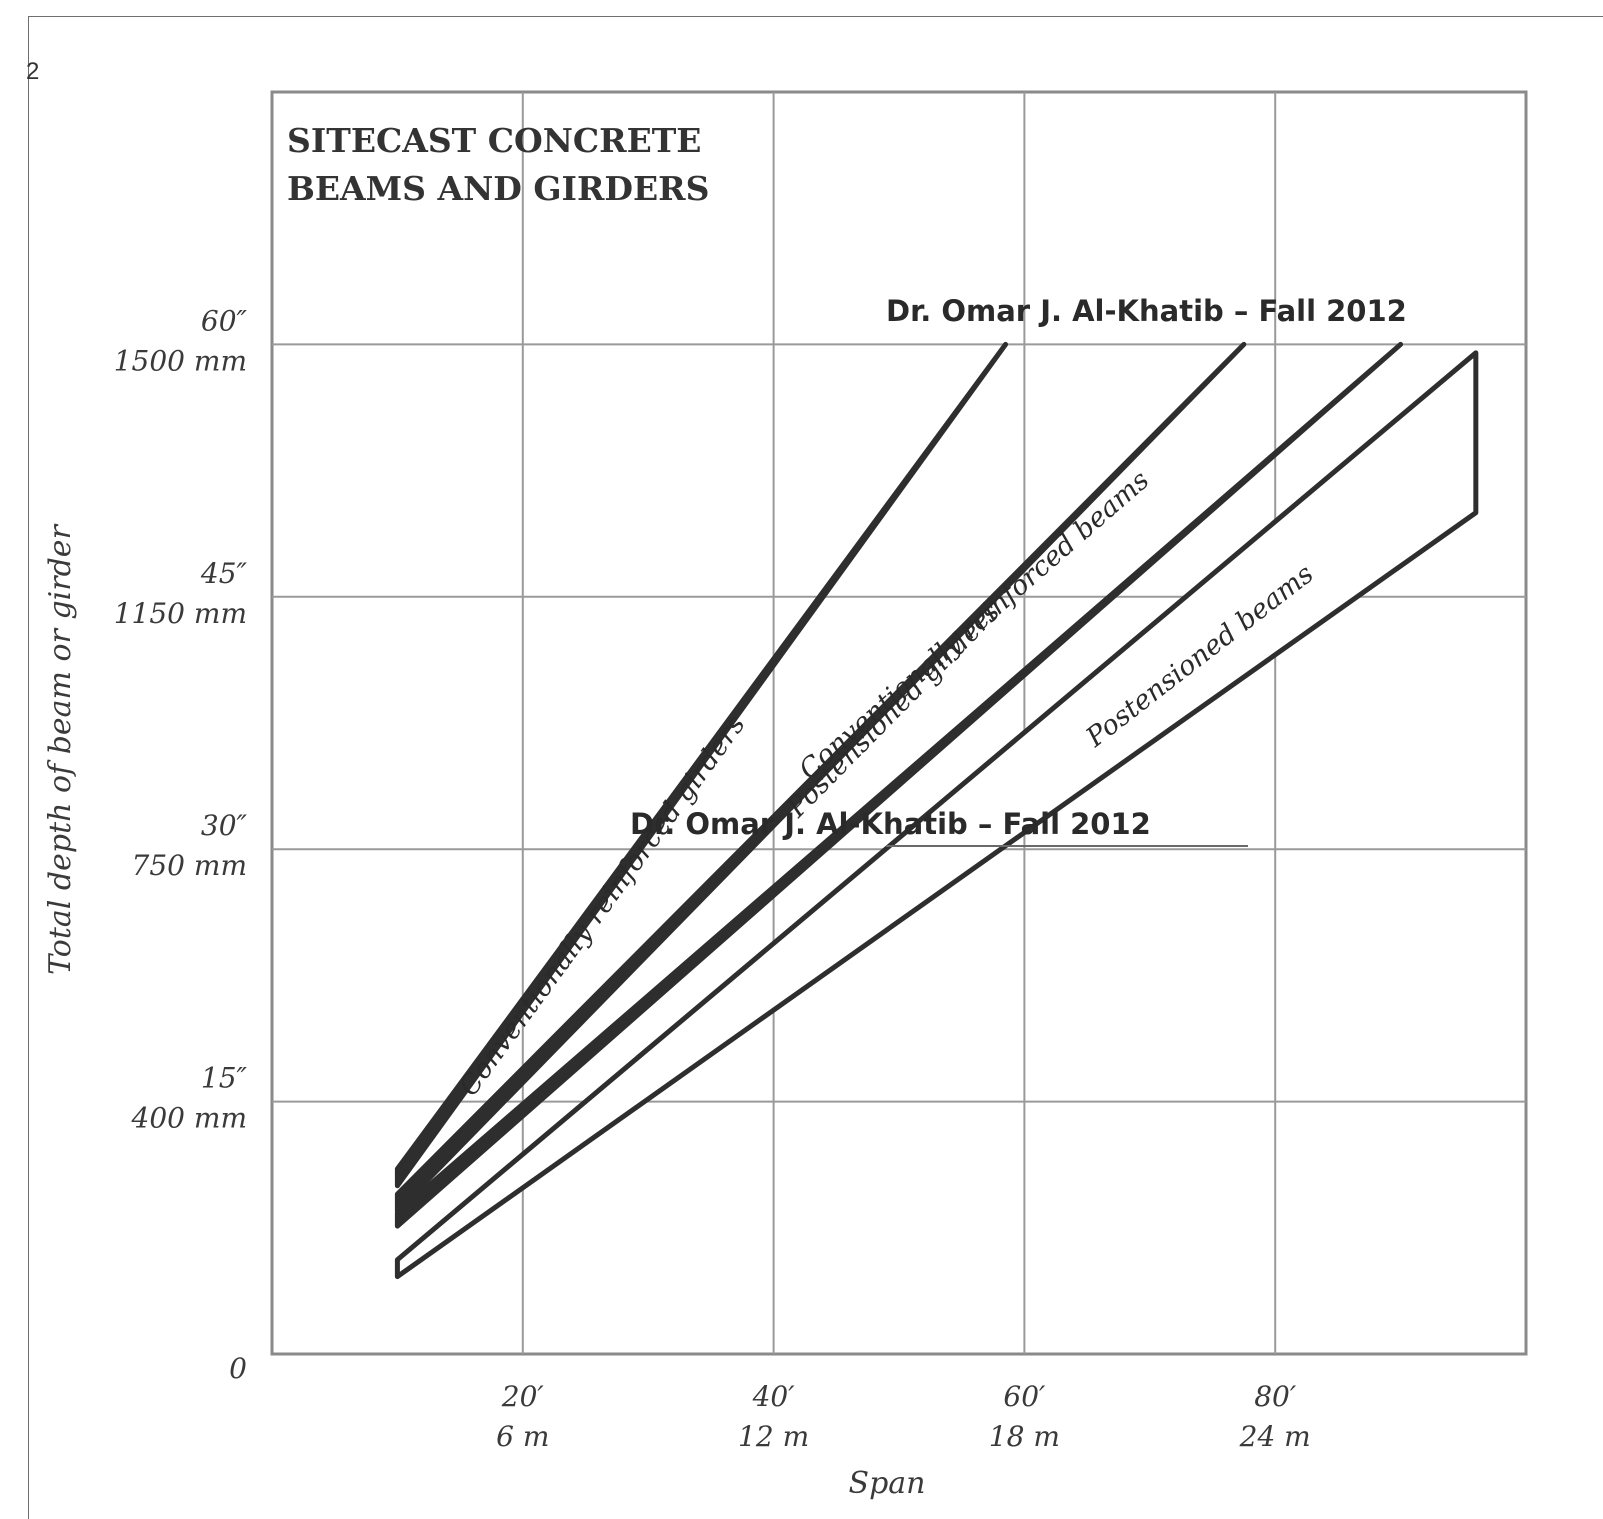  What do you see at coordinates (773, 1436) in the screenshot?
I see `x-tick-label-1-1: 12 m` at bounding box center [773, 1436].